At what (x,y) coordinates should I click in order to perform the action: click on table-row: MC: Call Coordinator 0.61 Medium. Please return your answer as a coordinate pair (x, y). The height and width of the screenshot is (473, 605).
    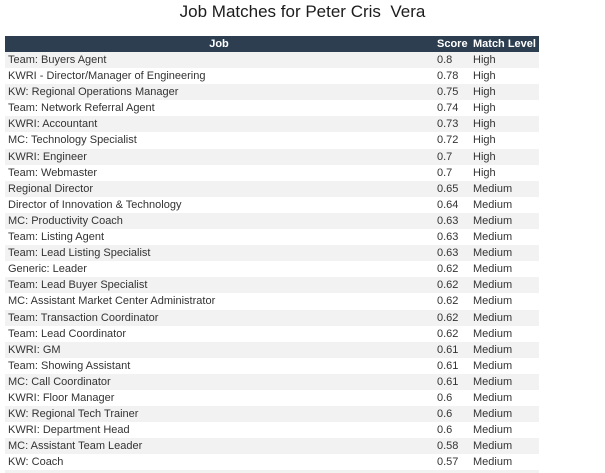
    Looking at the image, I should click on (272, 381).